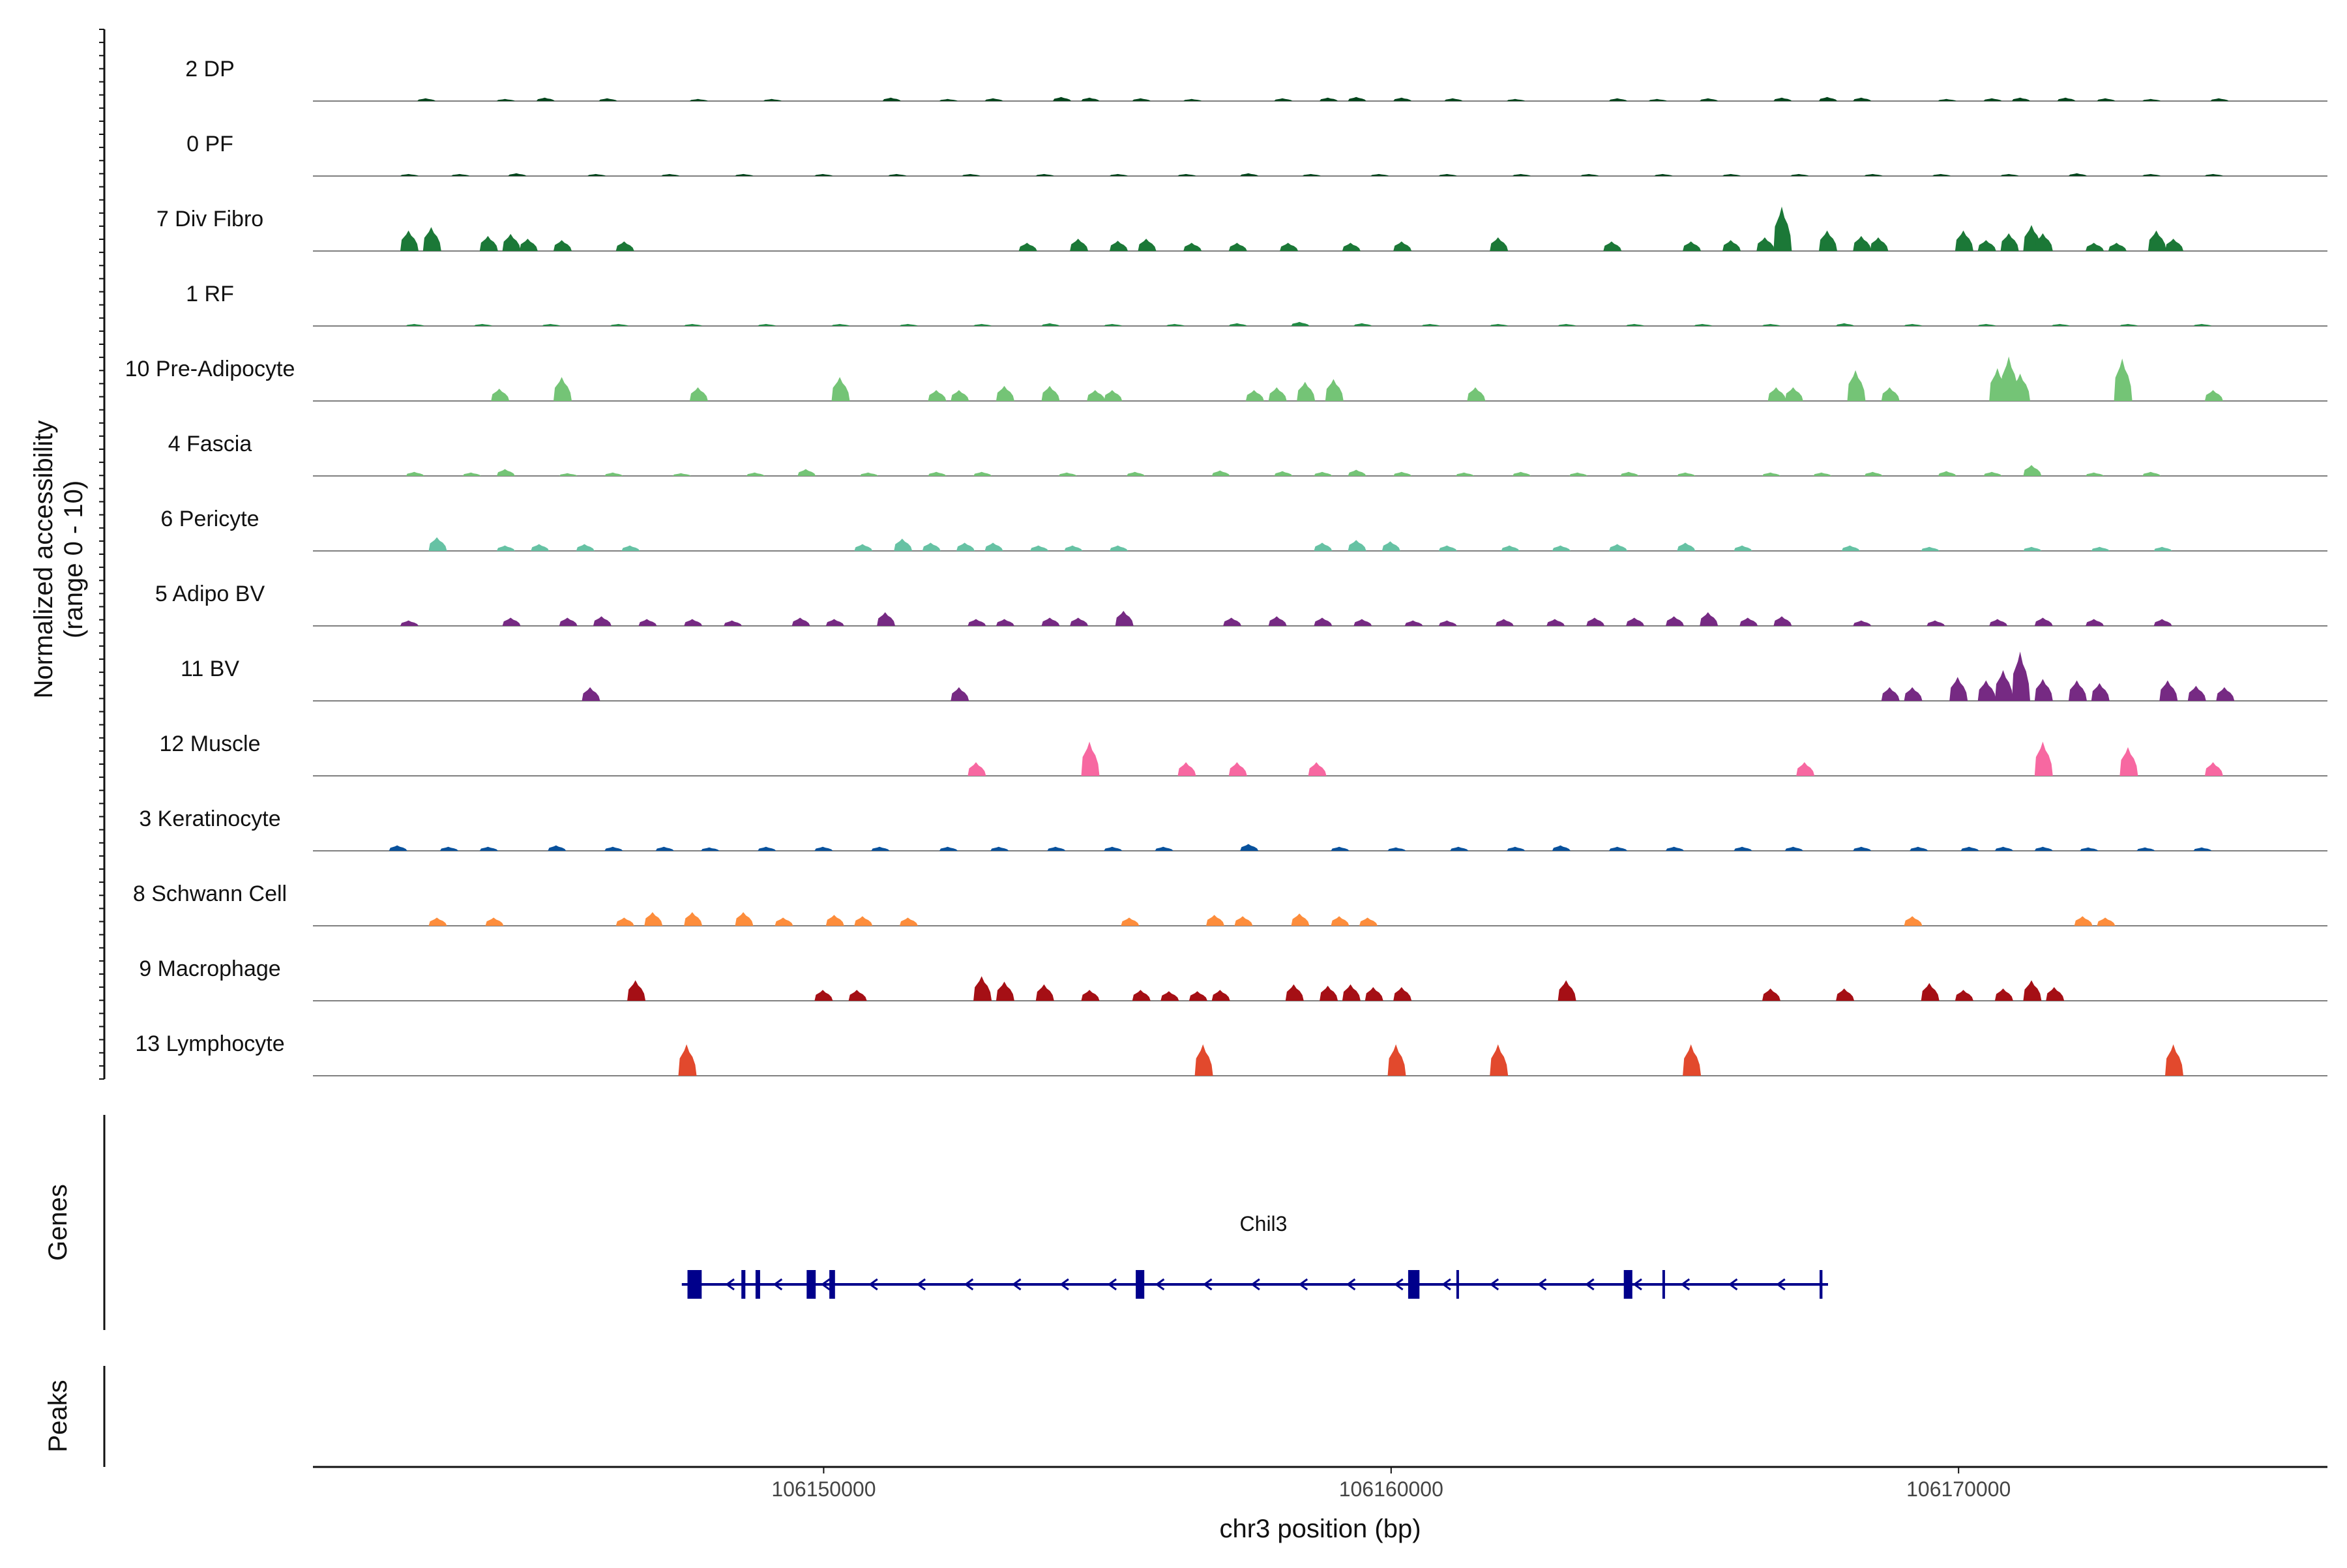  What do you see at coordinates (1254, 676) in the screenshot?
I see `track-9: 11 BV` at bounding box center [1254, 676].